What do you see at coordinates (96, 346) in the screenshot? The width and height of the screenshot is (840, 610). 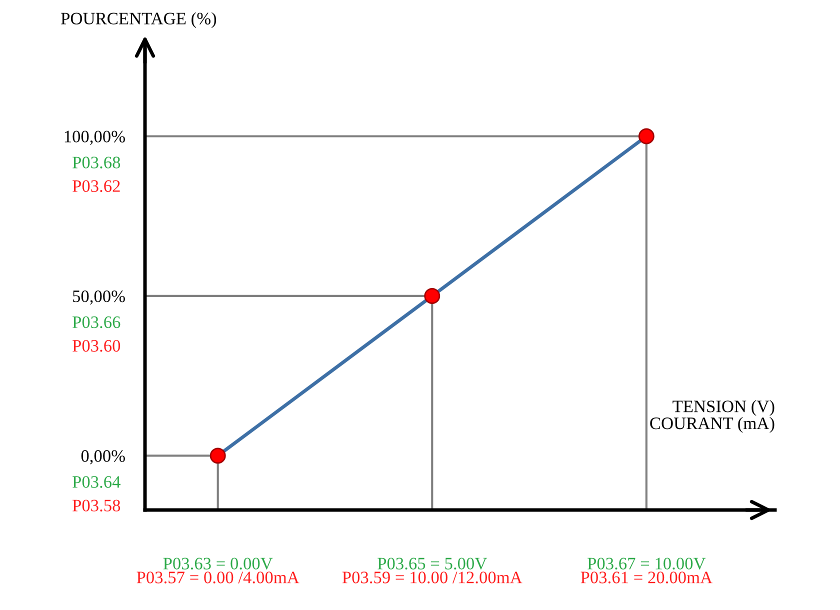 I see `text: P03.60` at bounding box center [96, 346].